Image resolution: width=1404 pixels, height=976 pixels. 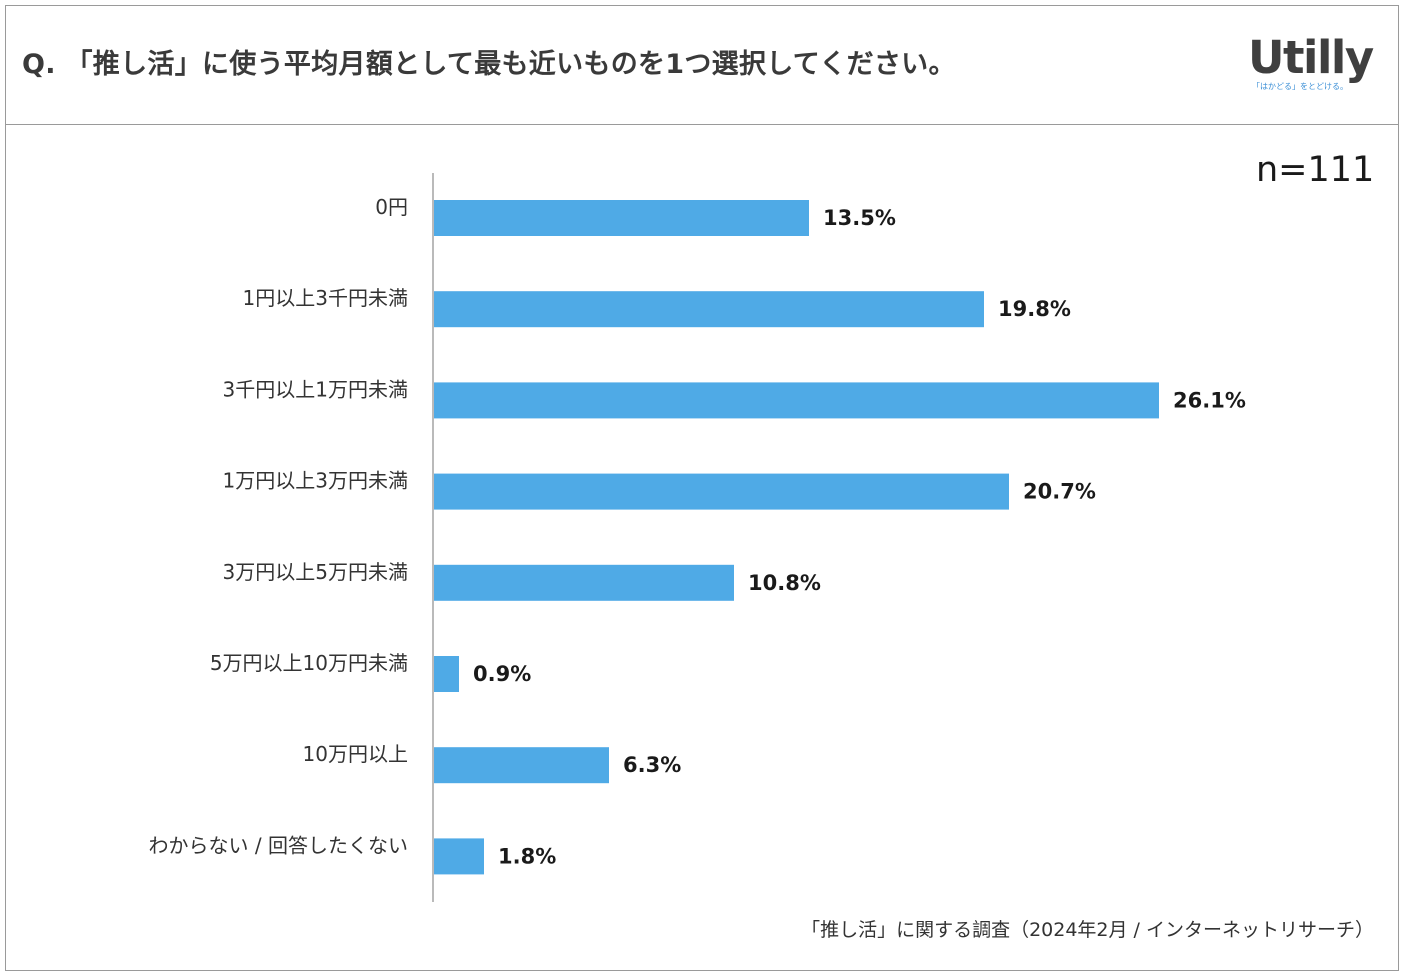 I want to click on value-label-3: 20.7%, so click(x=1059, y=492).